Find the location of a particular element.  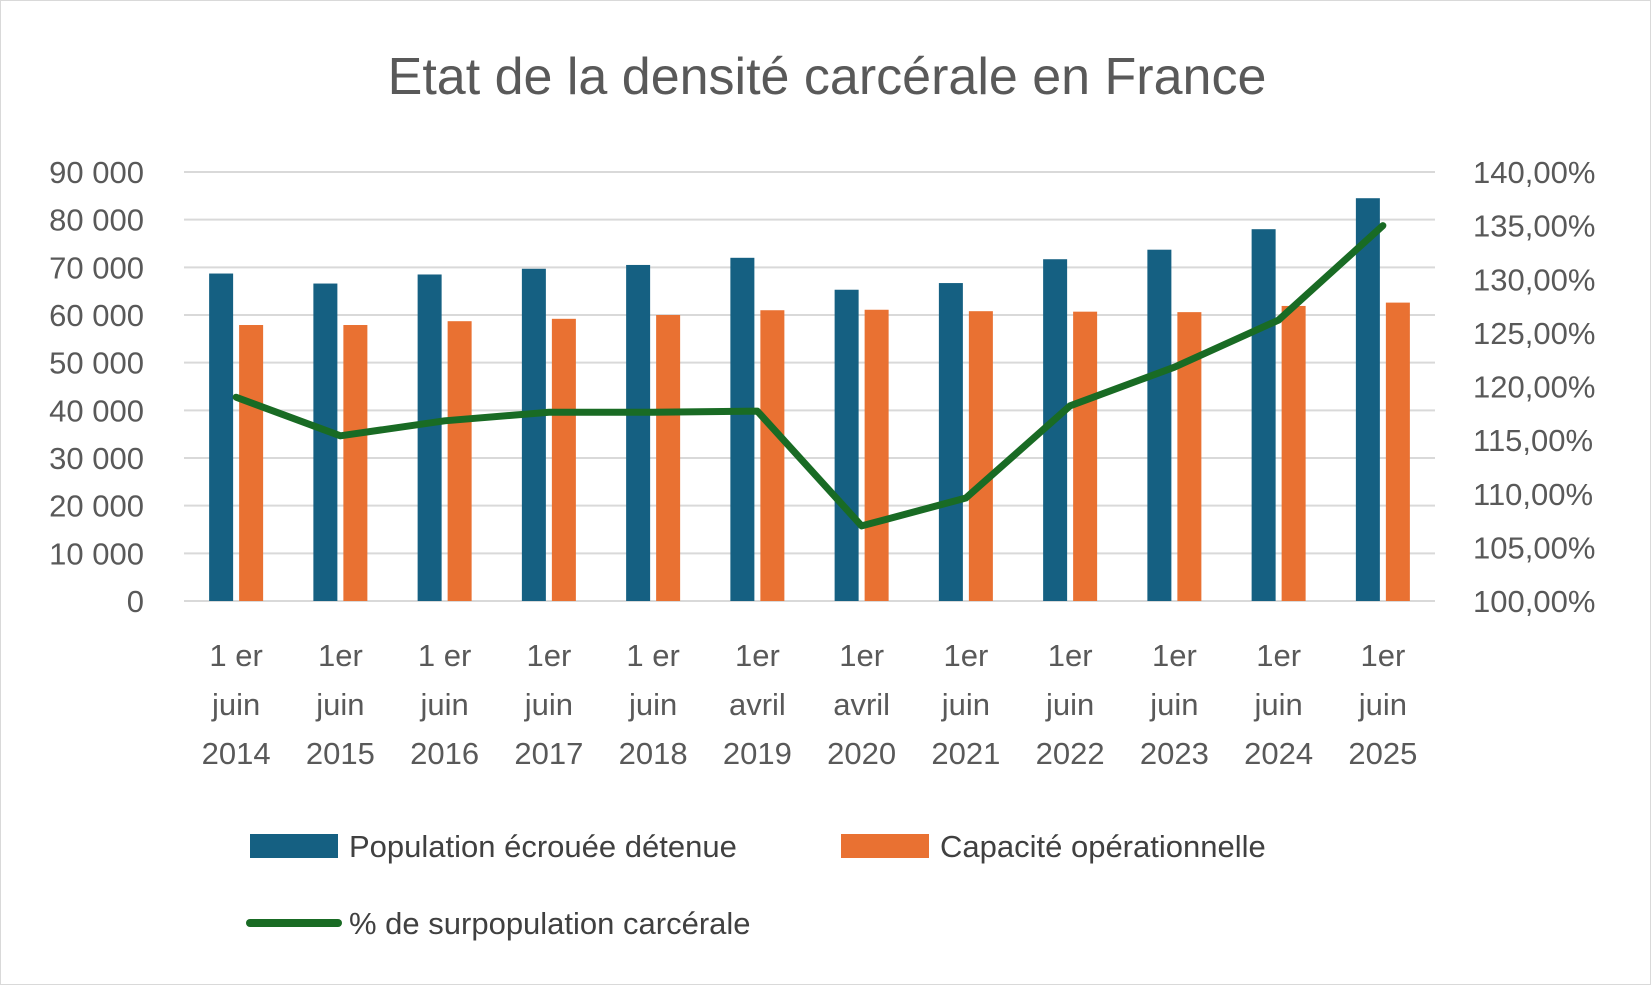

y-left-tick-label: 90 000 is located at coordinates (96, 172).